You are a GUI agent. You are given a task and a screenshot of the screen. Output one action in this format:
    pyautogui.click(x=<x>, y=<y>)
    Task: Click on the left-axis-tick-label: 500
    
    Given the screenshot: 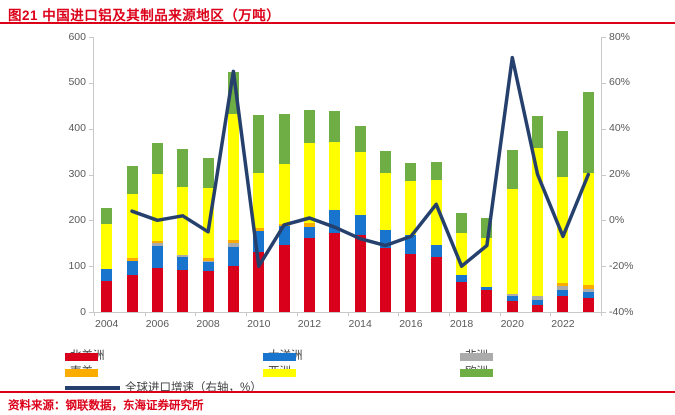 What is the action you would take?
    pyautogui.click(x=77, y=82)
    